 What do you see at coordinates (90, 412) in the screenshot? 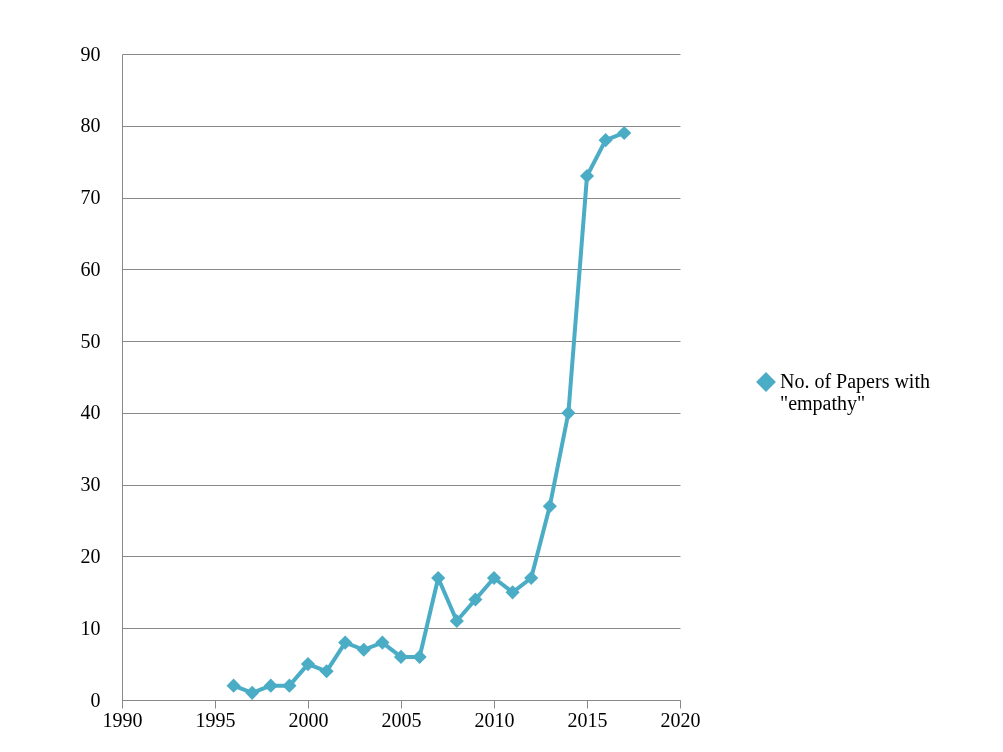
I see `y-tick-label: 40` at bounding box center [90, 412].